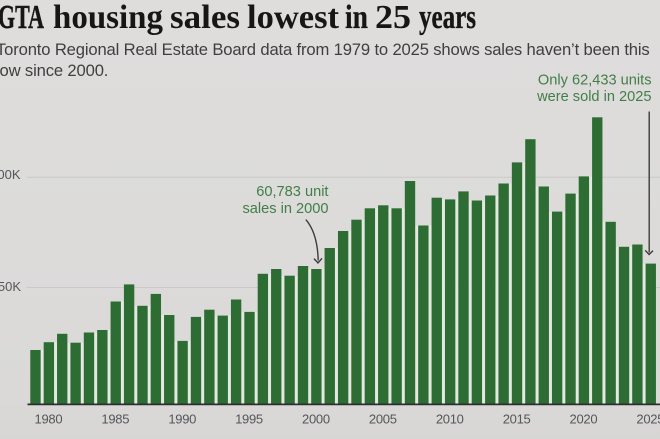  What do you see at coordinates (584, 419) in the screenshot?
I see `svg-text: 2020` at bounding box center [584, 419].